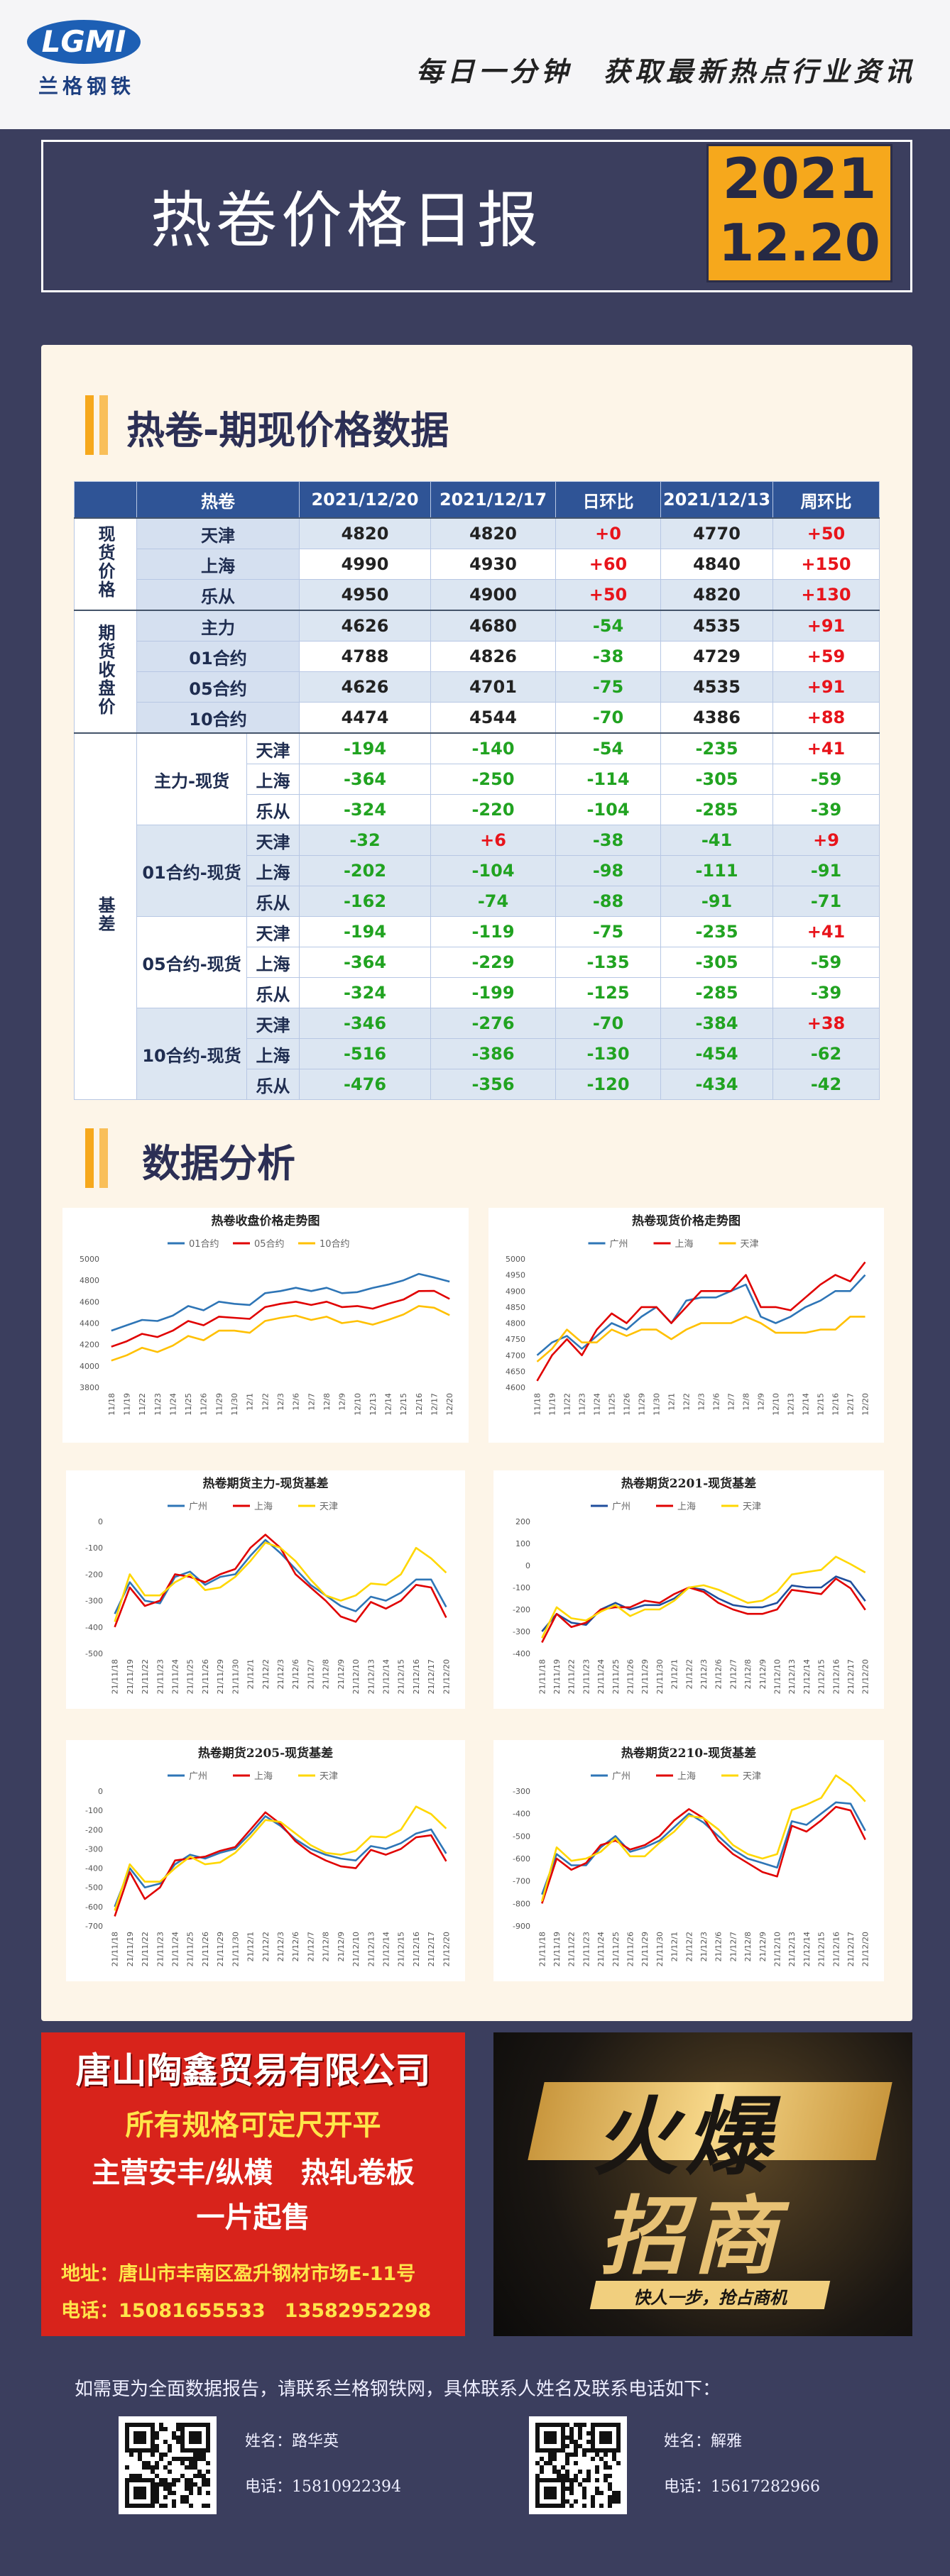 The image size is (950, 2576). I want to click on x-tick-label: 21/12/15, so click(822, 1949).